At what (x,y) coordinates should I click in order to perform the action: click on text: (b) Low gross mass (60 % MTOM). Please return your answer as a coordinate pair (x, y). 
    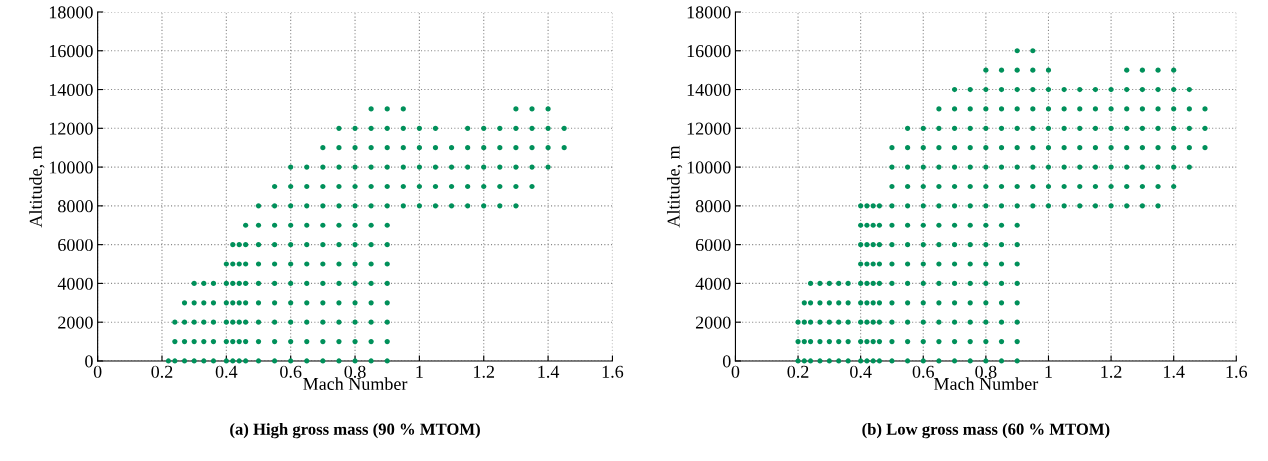
    Looking at the image, I should click on (986, 431).